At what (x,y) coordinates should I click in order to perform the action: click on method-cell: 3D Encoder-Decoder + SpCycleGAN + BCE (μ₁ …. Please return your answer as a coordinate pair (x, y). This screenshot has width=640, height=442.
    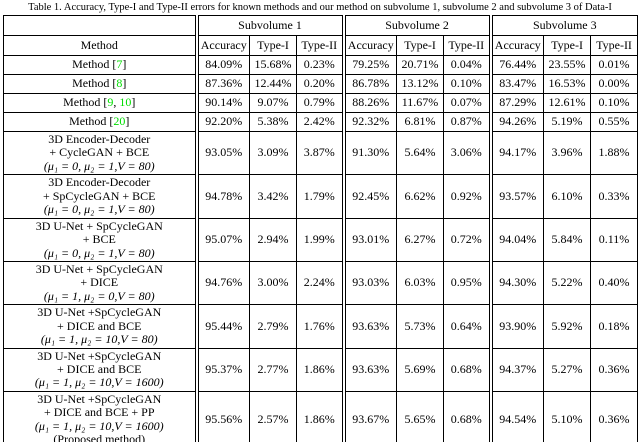
    Looking at the image, I should click on (100, 196).